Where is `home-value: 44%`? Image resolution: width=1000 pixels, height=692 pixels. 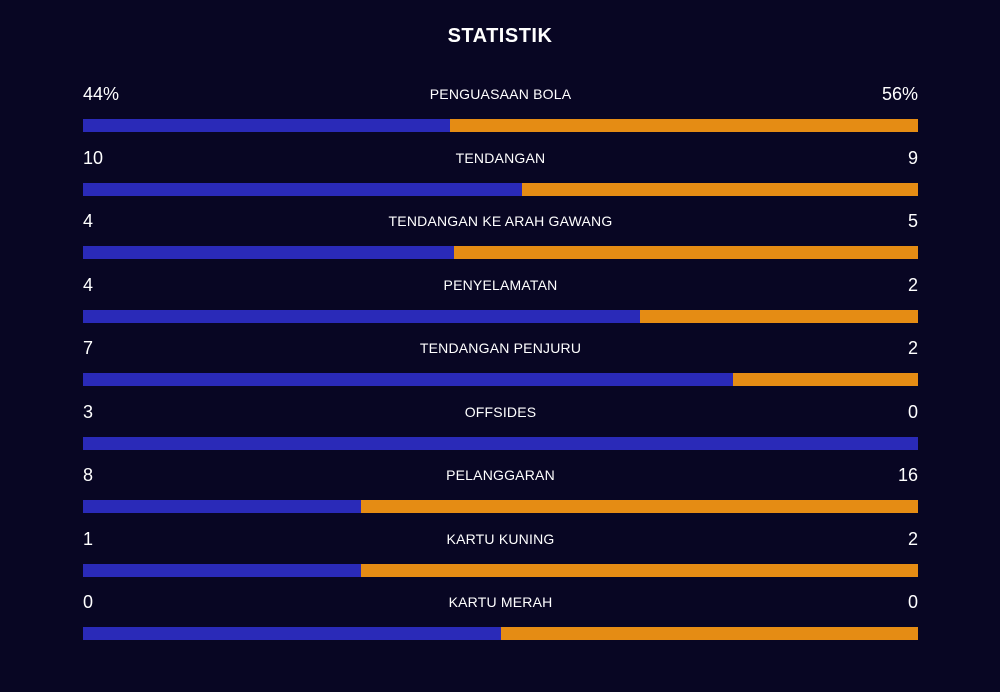
home-value: 44% is located at coordinates (101, 94).